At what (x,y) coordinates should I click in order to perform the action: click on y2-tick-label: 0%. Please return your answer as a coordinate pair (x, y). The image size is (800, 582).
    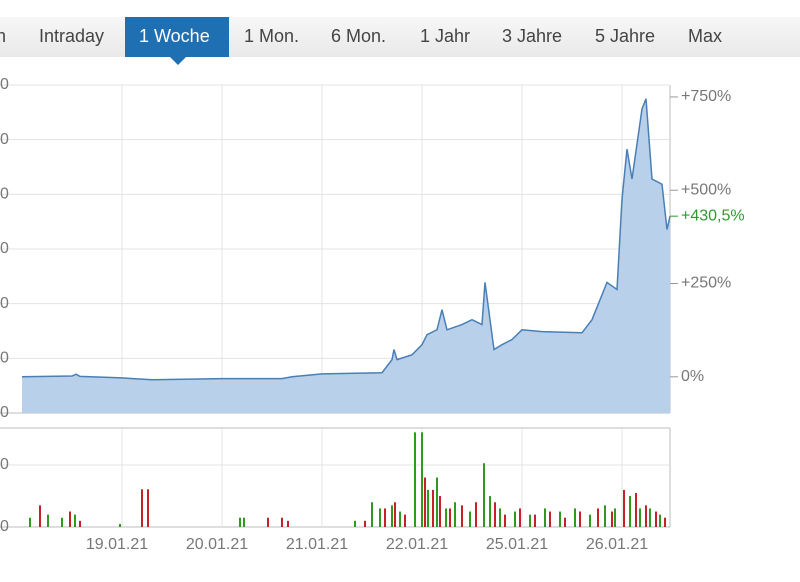
    Looking at the image, I should click on (692, 376).